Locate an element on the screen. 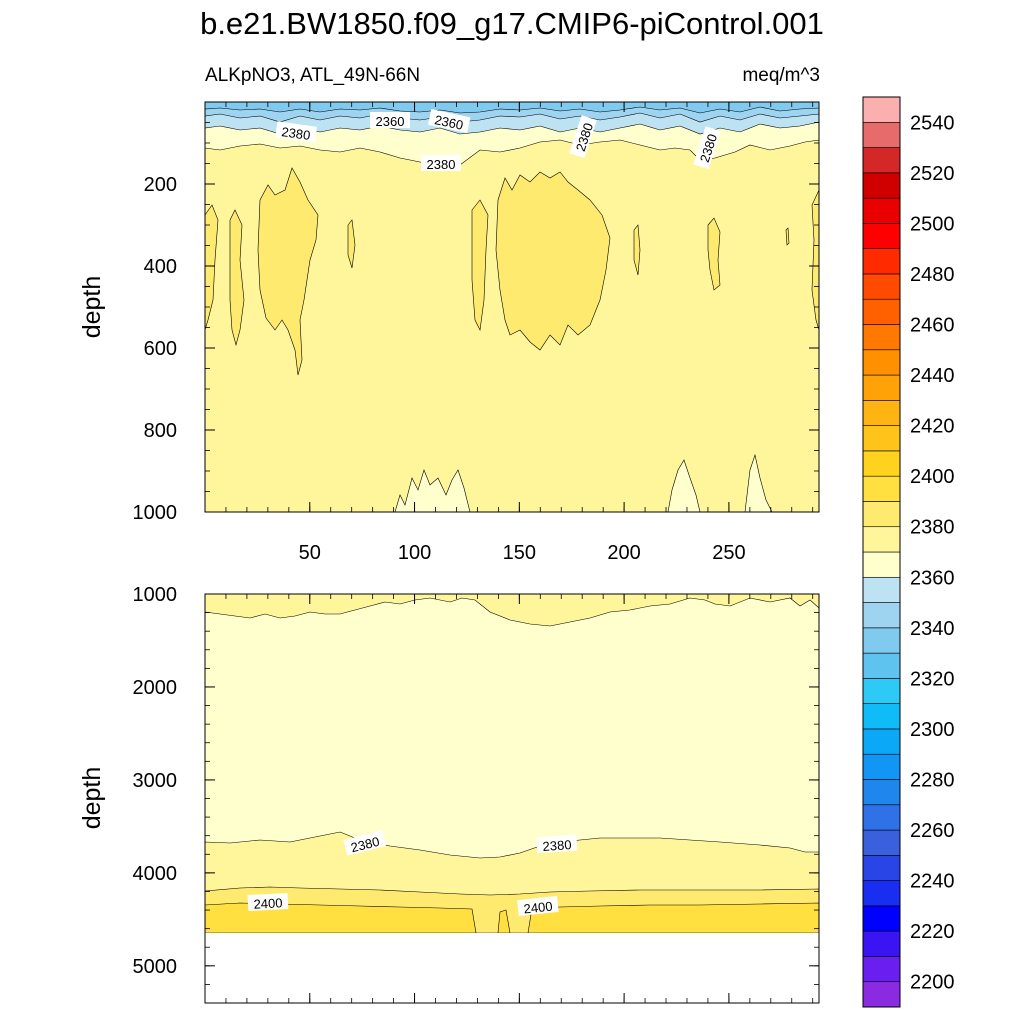 The width and height of the screenshot is (1024, 1024). subtitle-left: ALKpNO3, ATL_49N-66N is located at coordinates (312, 75).